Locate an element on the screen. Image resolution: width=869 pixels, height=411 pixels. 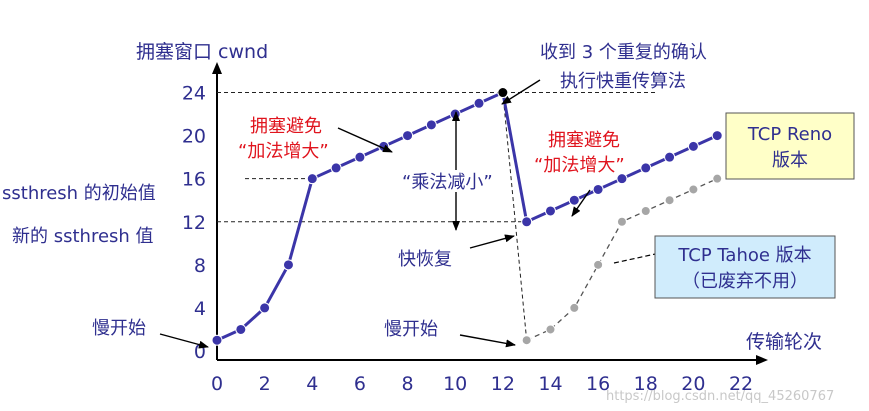
y-tick-label: 4 is located at coordinates (200, 309).